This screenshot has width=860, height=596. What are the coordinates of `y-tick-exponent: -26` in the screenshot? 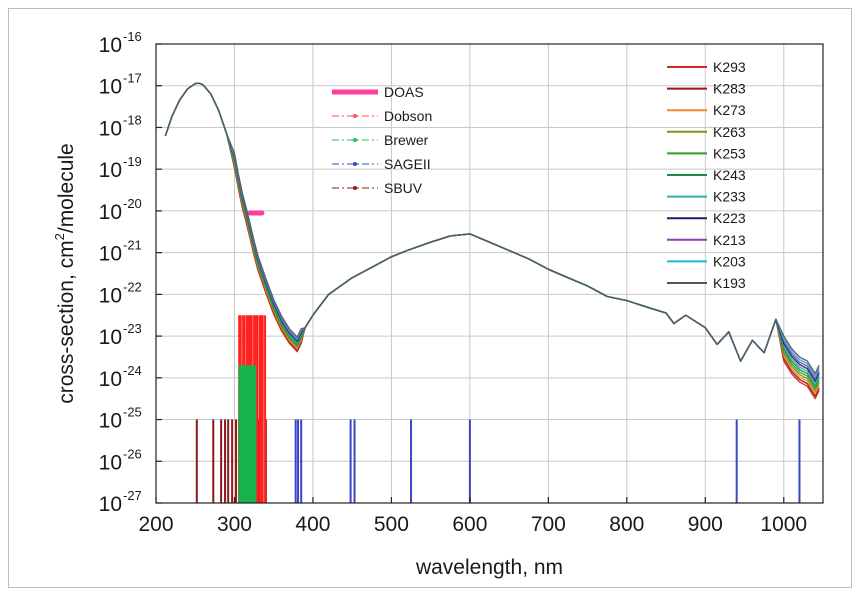 It's located at (132, 453).